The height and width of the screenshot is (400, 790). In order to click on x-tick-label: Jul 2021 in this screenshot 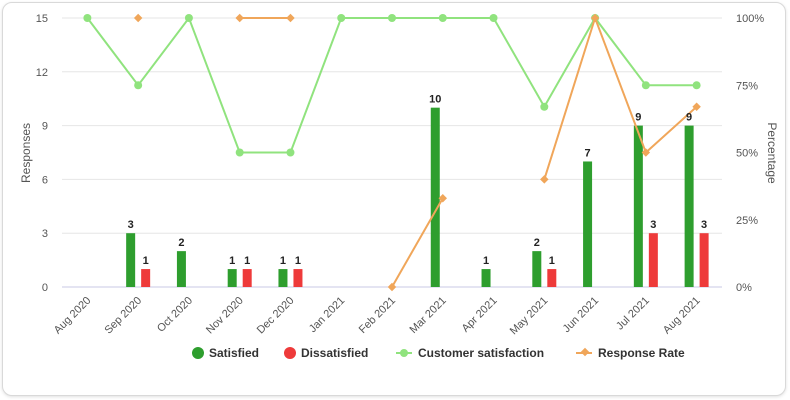, I will do `click(633, 314)`.